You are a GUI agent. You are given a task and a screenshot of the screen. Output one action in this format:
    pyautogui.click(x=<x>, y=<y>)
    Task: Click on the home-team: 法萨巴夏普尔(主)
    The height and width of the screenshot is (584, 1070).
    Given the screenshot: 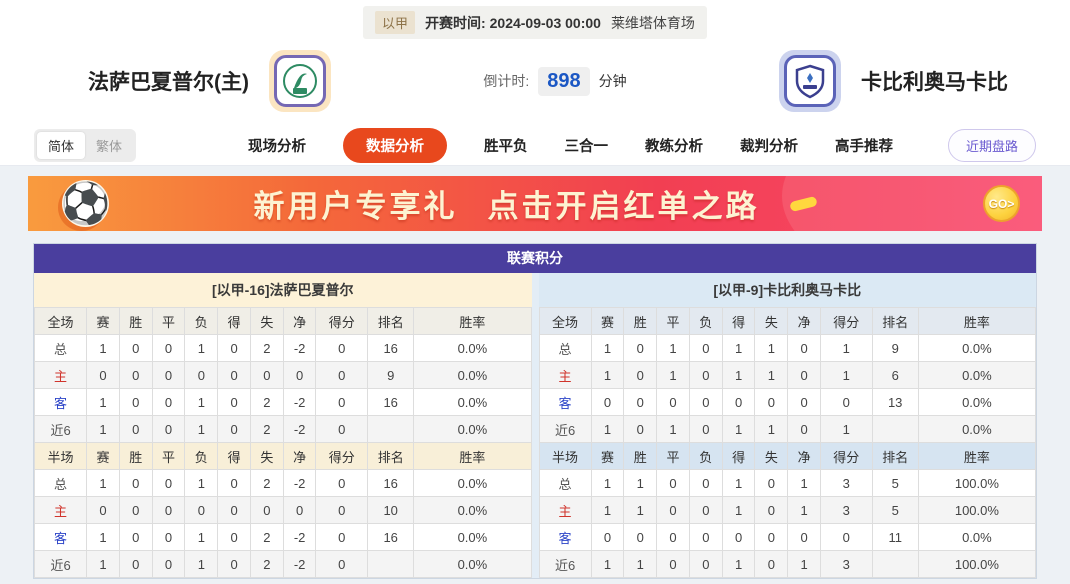 What is the action you would take?
    pyautogui.click(x=209, y=81)
    